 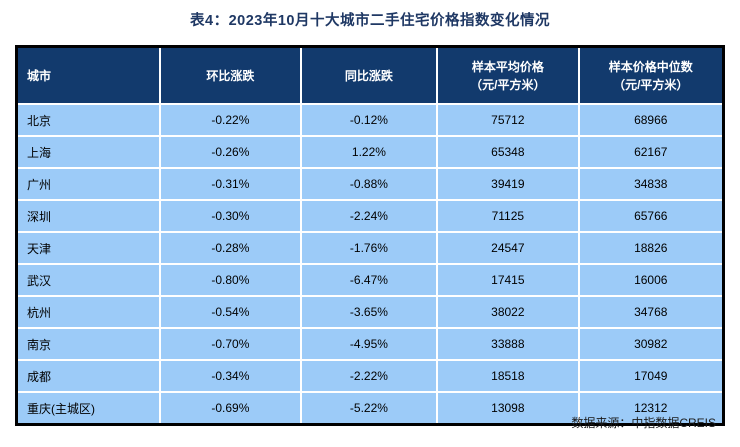 What do you see at coordinates (88, 184) in the screenshot?
I see `cell-city: 广州` at bounding box center [88, 184].